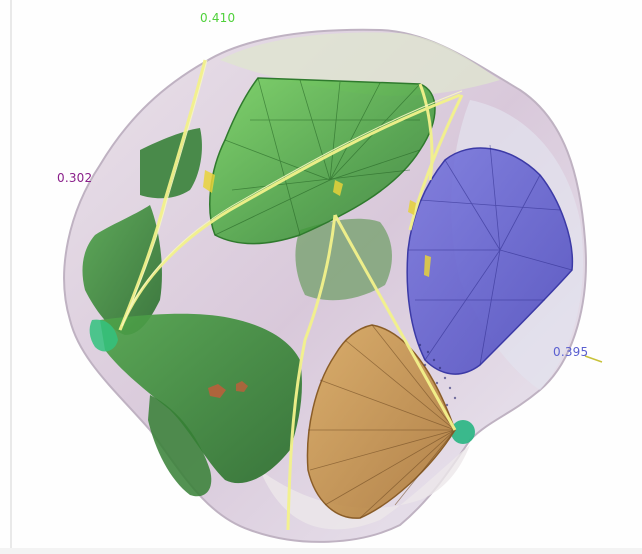  I want to click on orange-gem-model, so click(381, 421).